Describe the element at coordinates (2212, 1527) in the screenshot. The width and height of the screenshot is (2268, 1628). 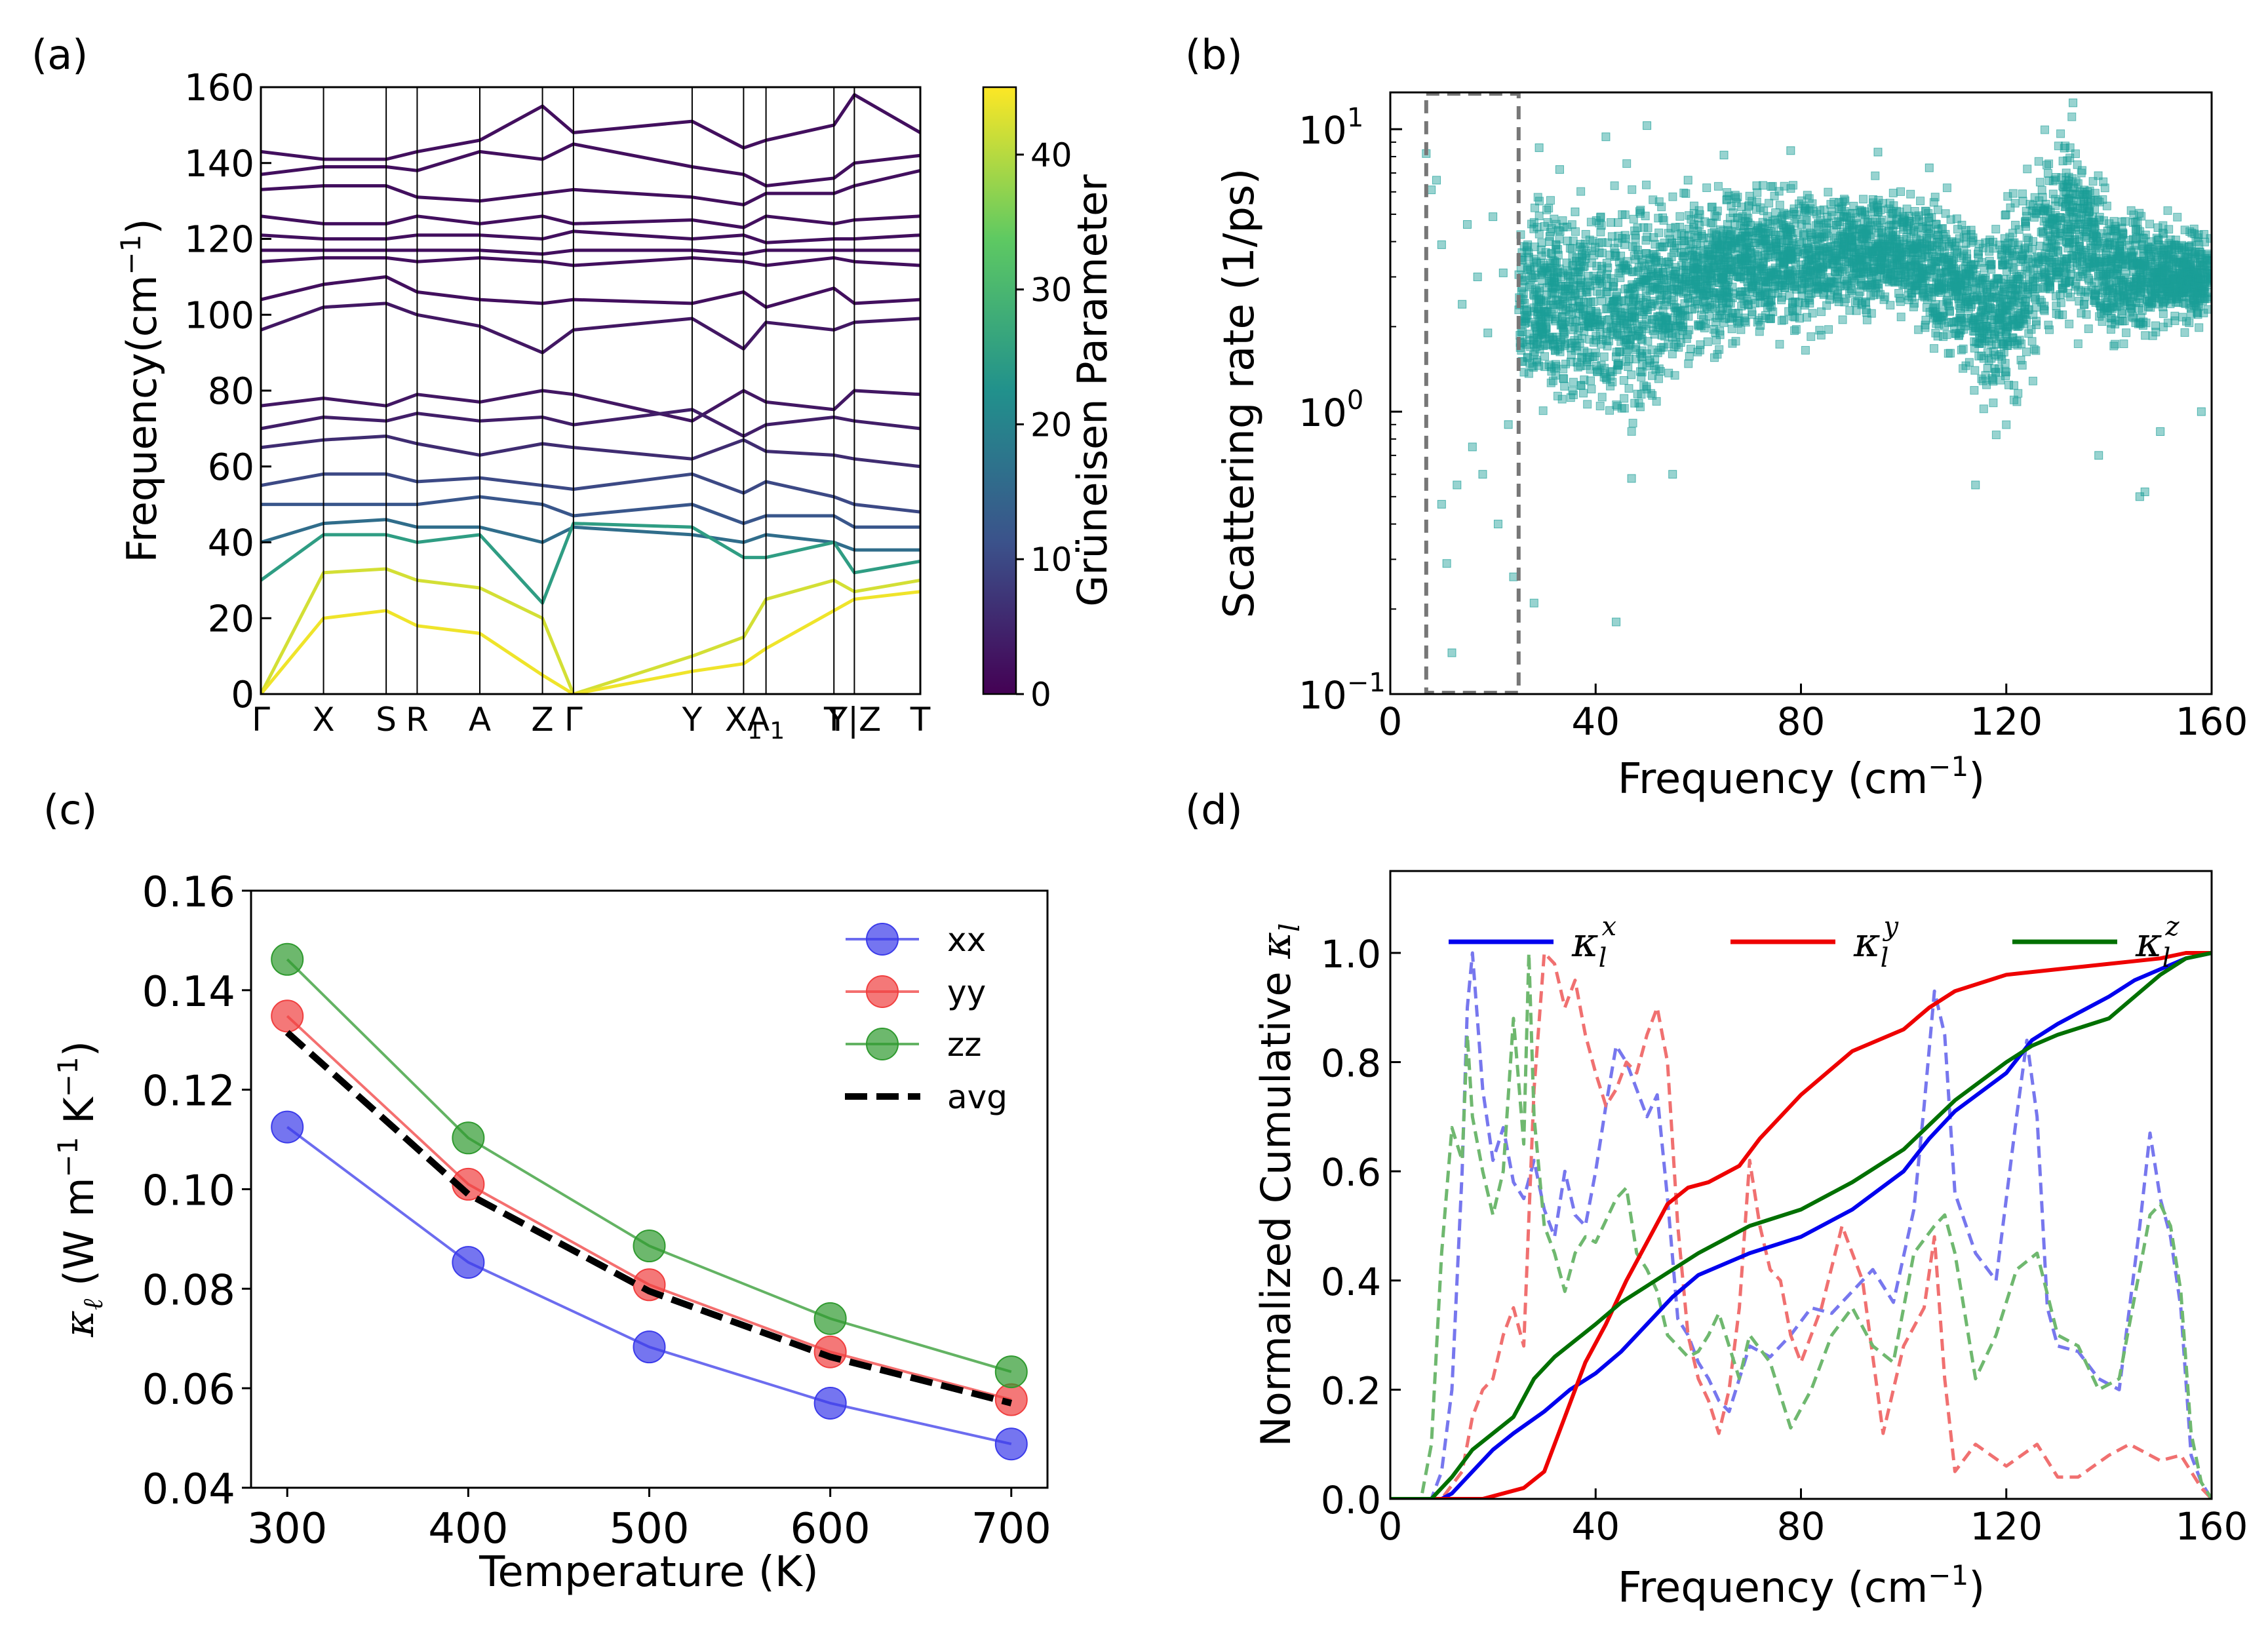
I see `xtick-label: 160` at that location.